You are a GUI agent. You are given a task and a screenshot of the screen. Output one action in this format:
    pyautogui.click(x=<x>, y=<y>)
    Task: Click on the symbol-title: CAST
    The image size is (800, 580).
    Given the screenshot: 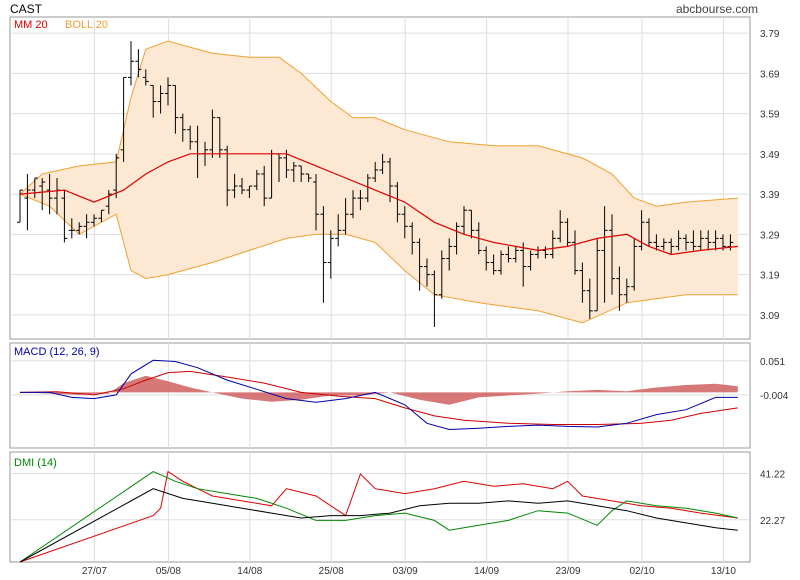 What is the action you would take?
    pyautogui.click(x=26, y=9)
    